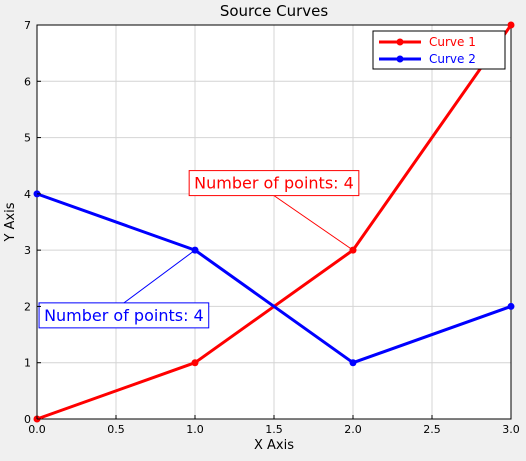  Describe the element at coordinates (452, 42) in the screenshot. I see `legend-label: Curve 1` at that location.